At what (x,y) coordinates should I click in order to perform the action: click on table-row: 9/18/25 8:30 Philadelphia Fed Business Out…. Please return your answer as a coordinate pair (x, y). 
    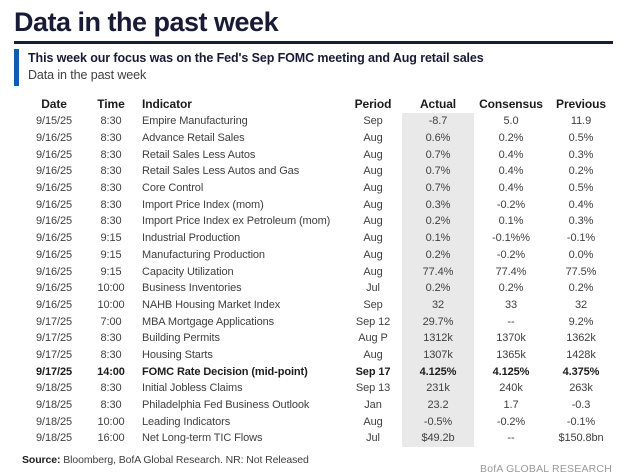
    Looking at the image, I should click on (317, 405).